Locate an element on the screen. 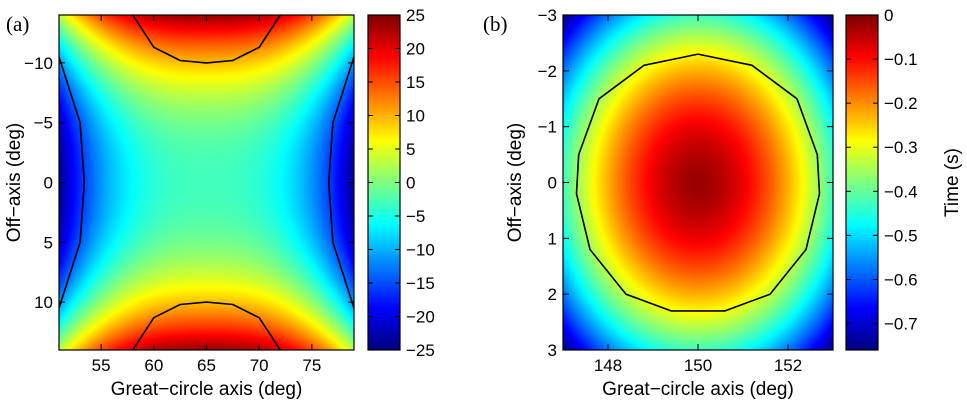 This screenshot has height=406, width=967. x-tick-label: 65 is located at coordinates (206, 365).